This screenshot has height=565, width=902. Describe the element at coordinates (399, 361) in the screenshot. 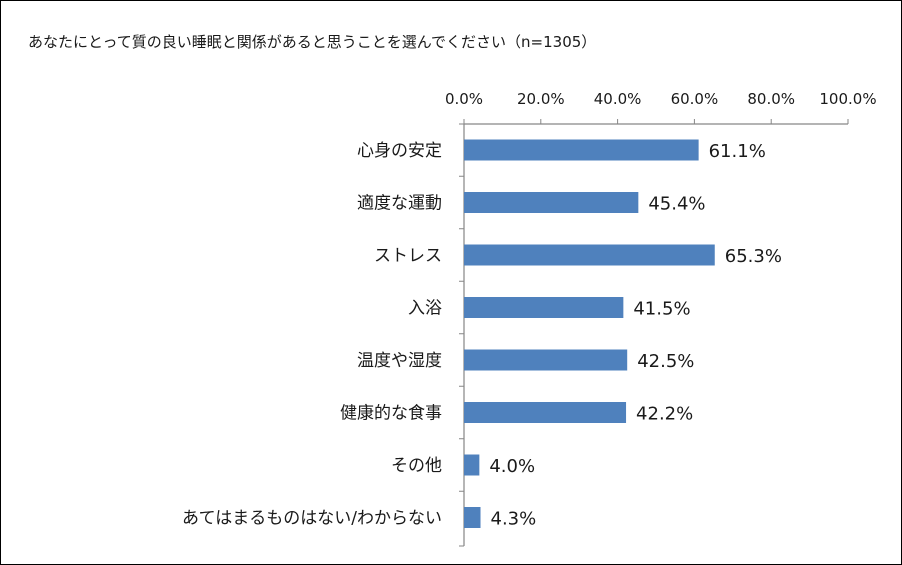

I see `category-label: 温度や湿度` at that location.